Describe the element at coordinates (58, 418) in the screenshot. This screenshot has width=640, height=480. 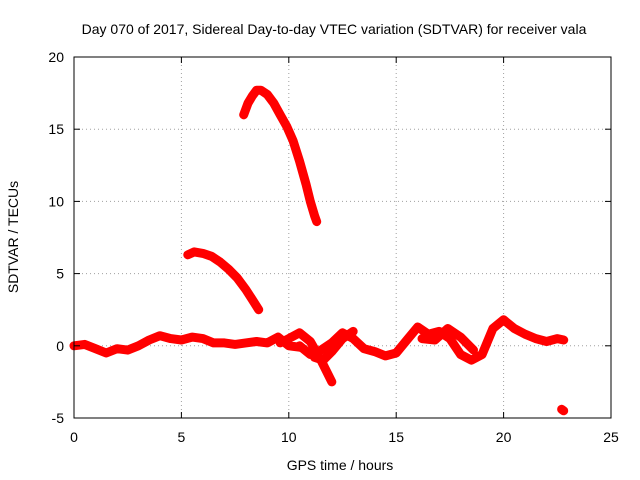
I see `y-tick-label: -5` at that location.